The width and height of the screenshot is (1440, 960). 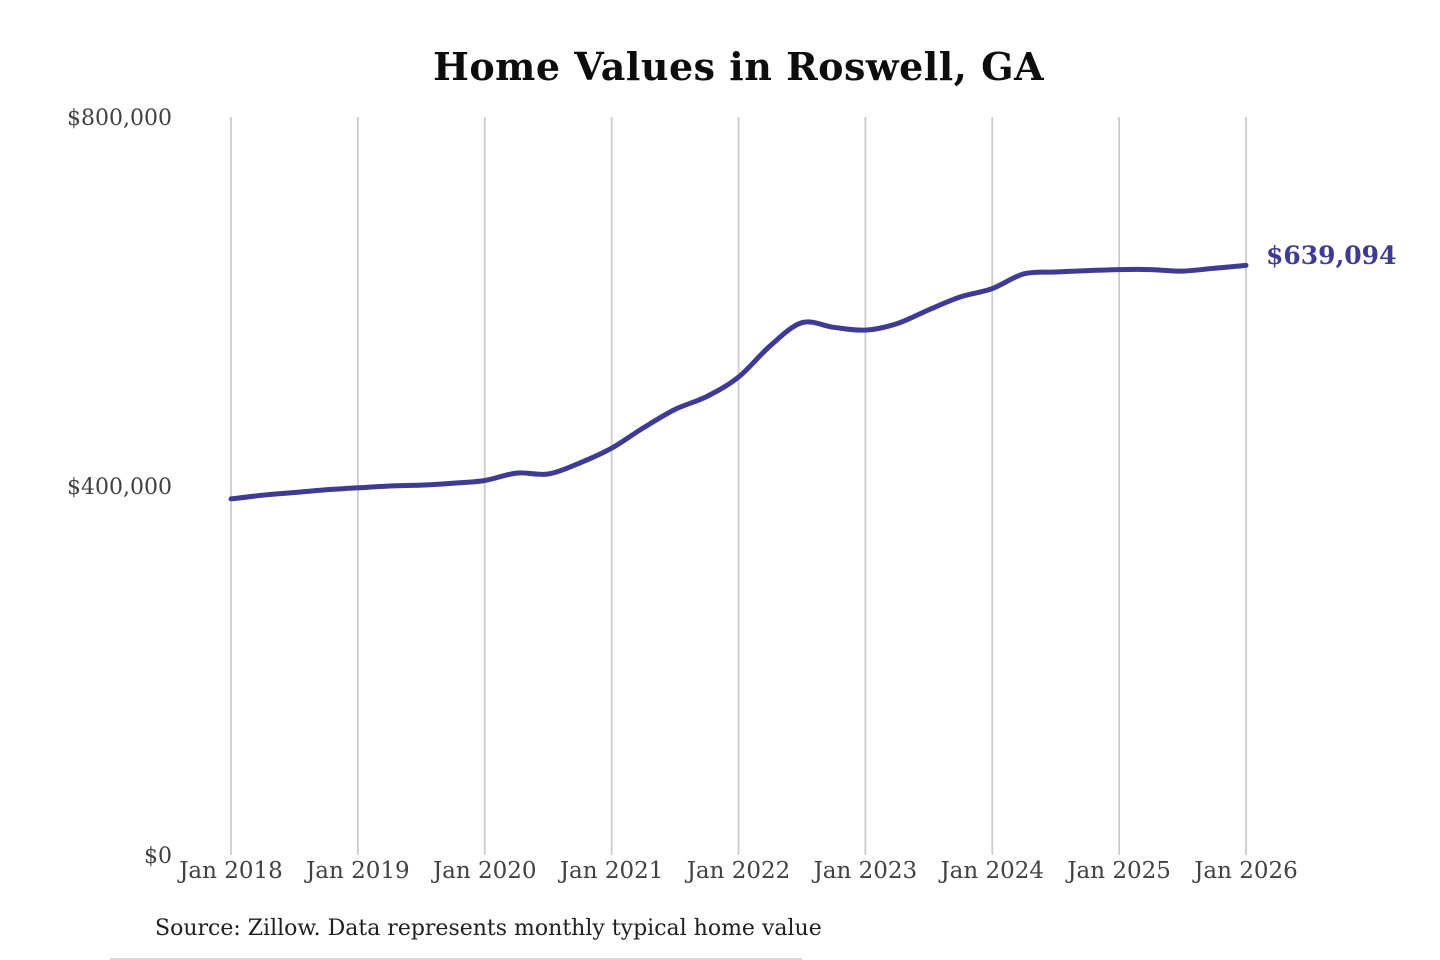 I want to click on x-tick-label: Jan 2025, so click(x=1118, y=871).